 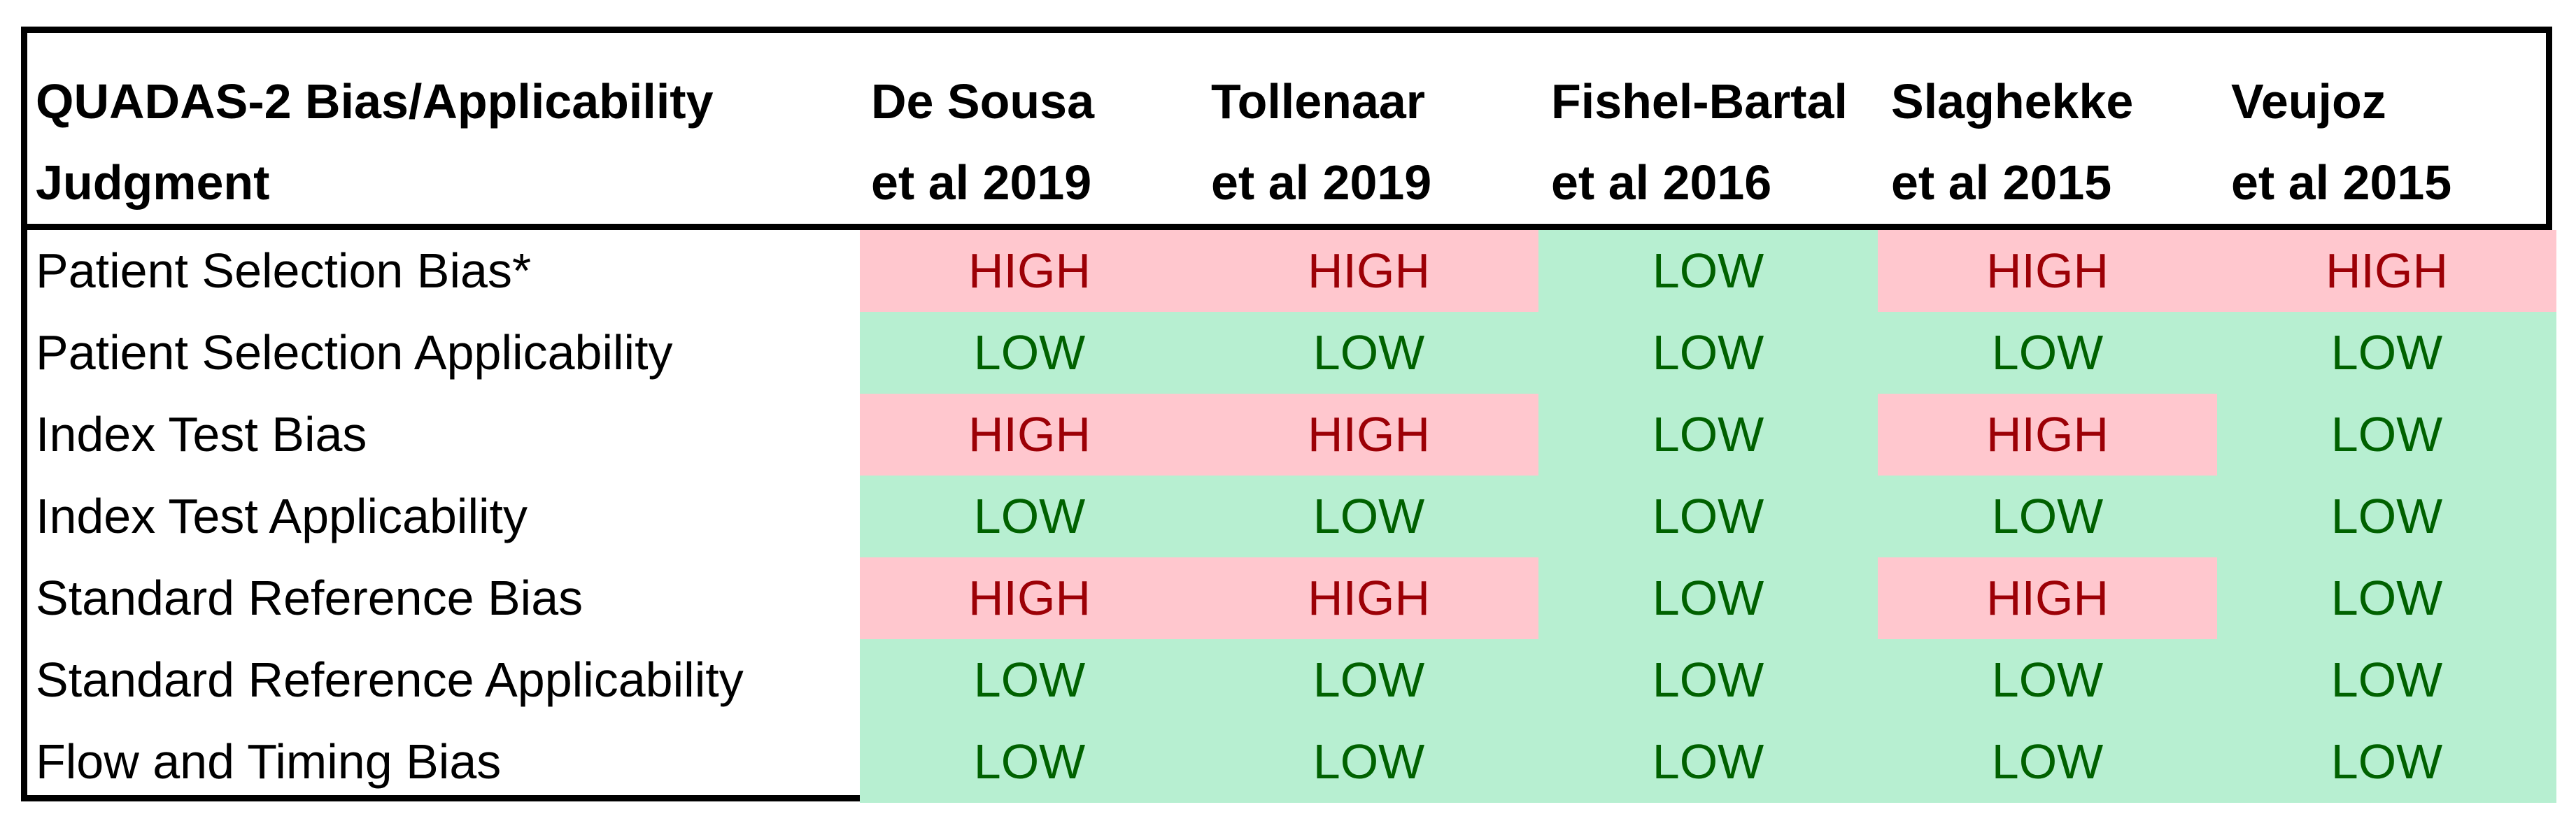 I want to click on header-judgment-line2: Judgment, so click(x=153, y=182).